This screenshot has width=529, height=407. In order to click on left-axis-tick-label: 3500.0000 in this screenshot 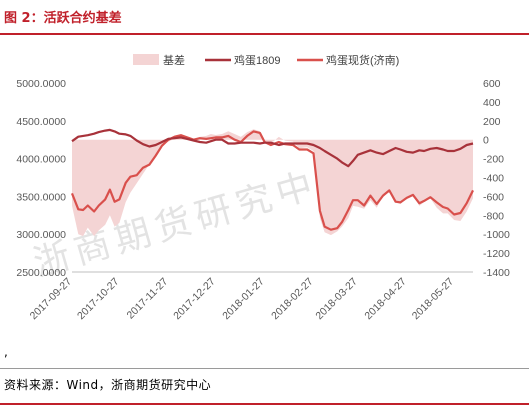, I will do `click(41, 197)`.